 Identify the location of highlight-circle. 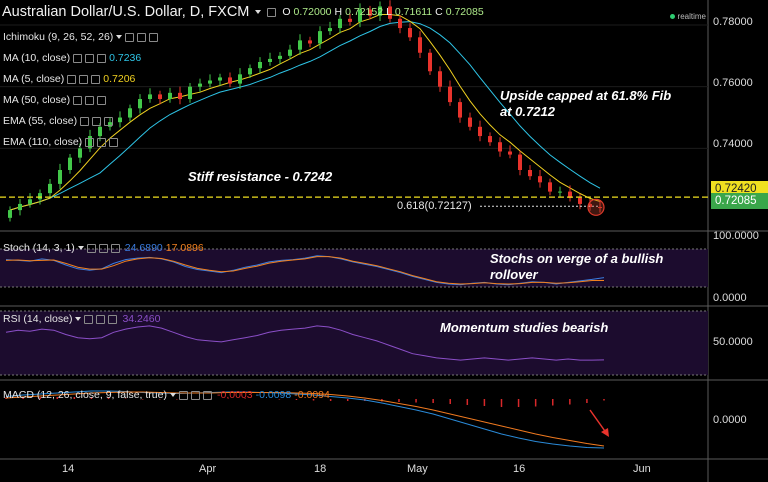
(596, 207).